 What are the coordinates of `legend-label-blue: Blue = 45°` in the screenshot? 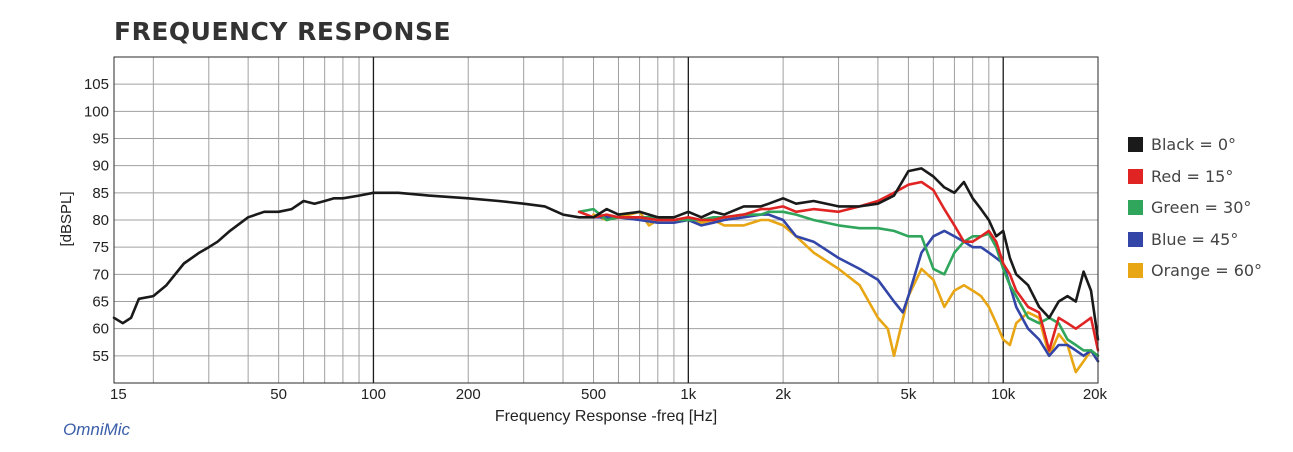 It's located at (1195, 239).